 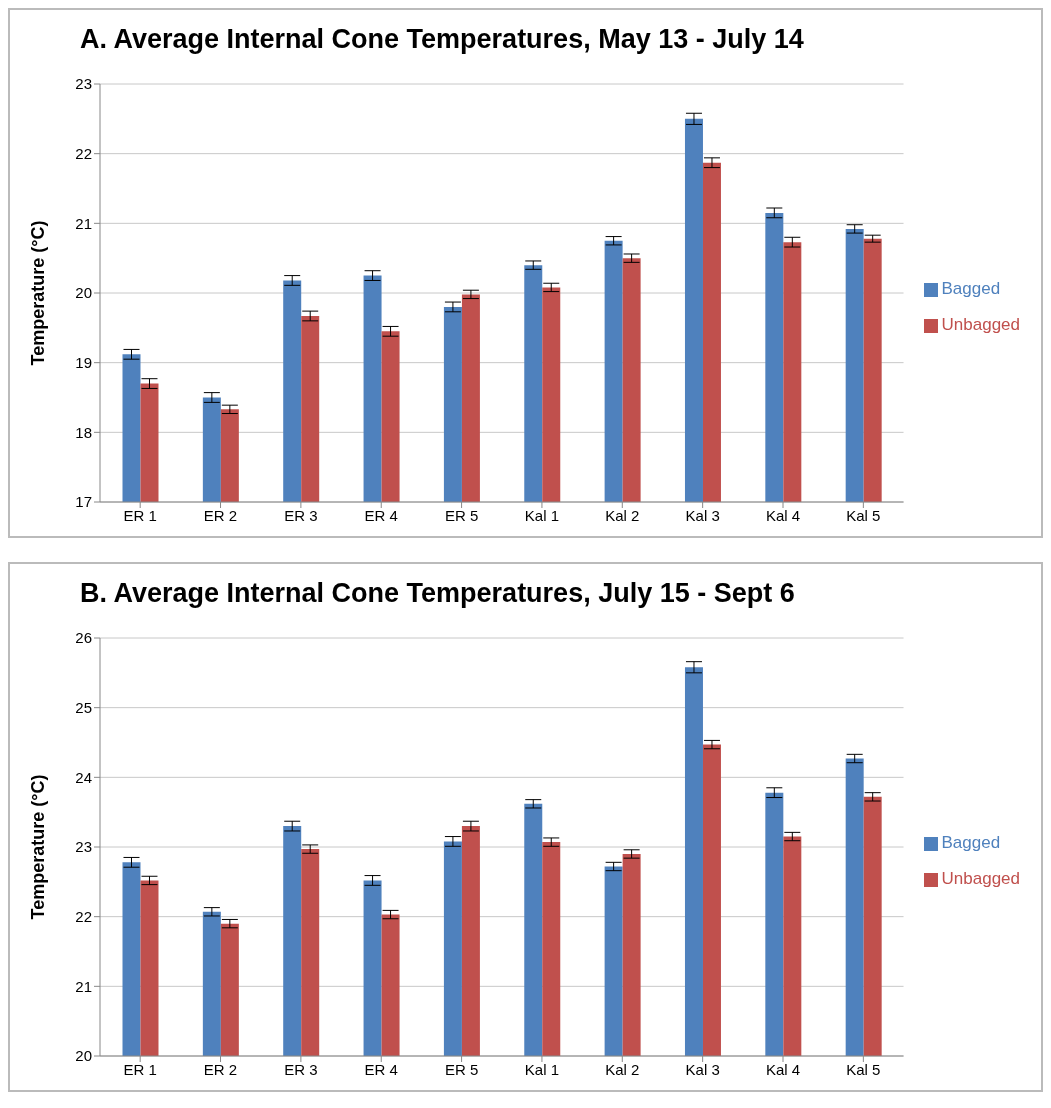 What do you see at coordinates (83, 707) in the screenshot?
I see `y-tick-label: 25` at bounding box center [83, 707].